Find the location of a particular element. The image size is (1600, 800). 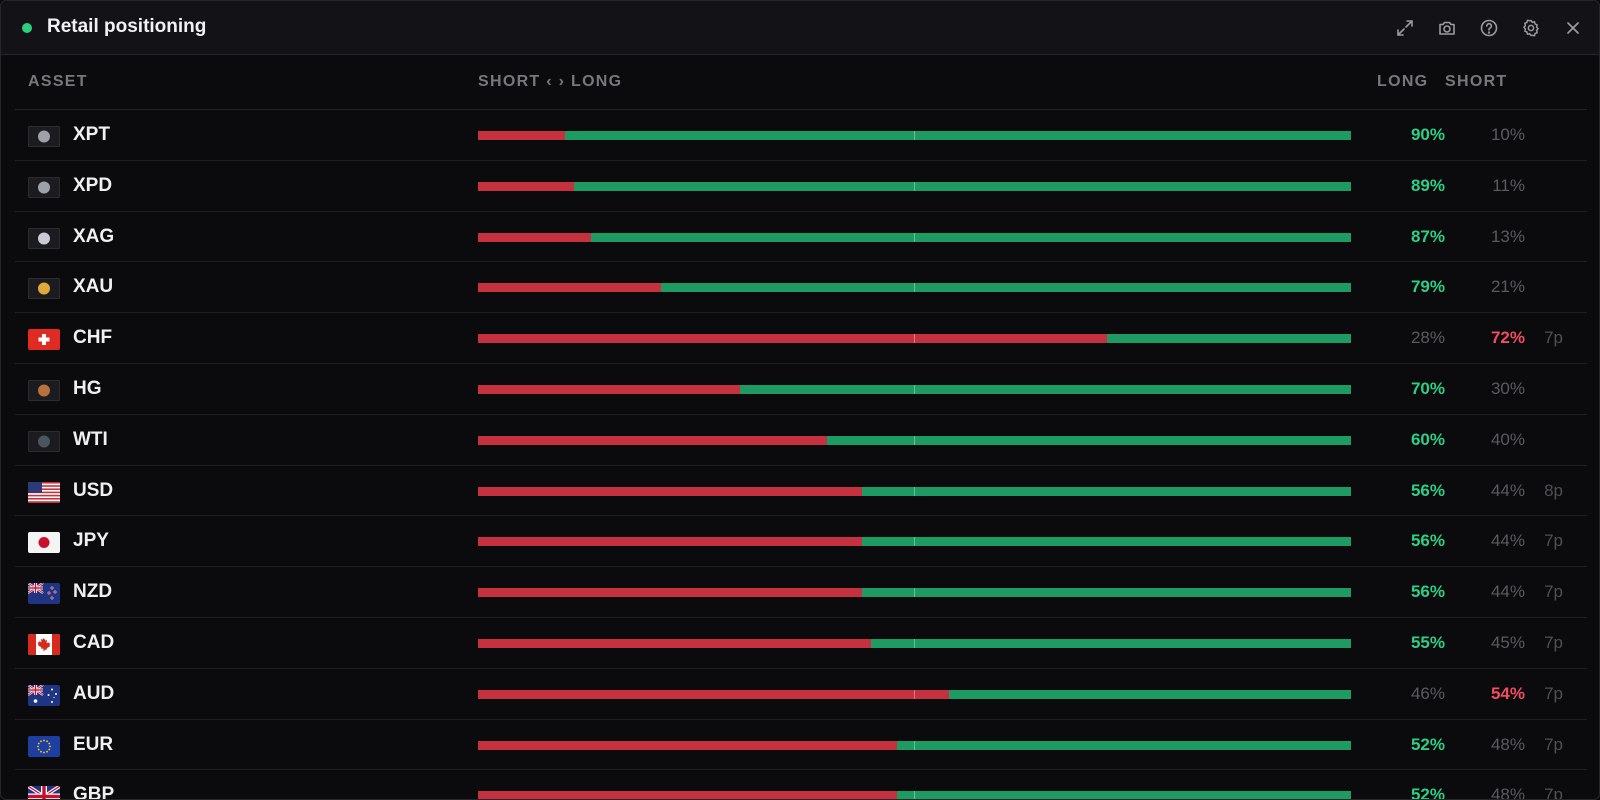

flag-eu-icon is located at coordinates (44, 746).